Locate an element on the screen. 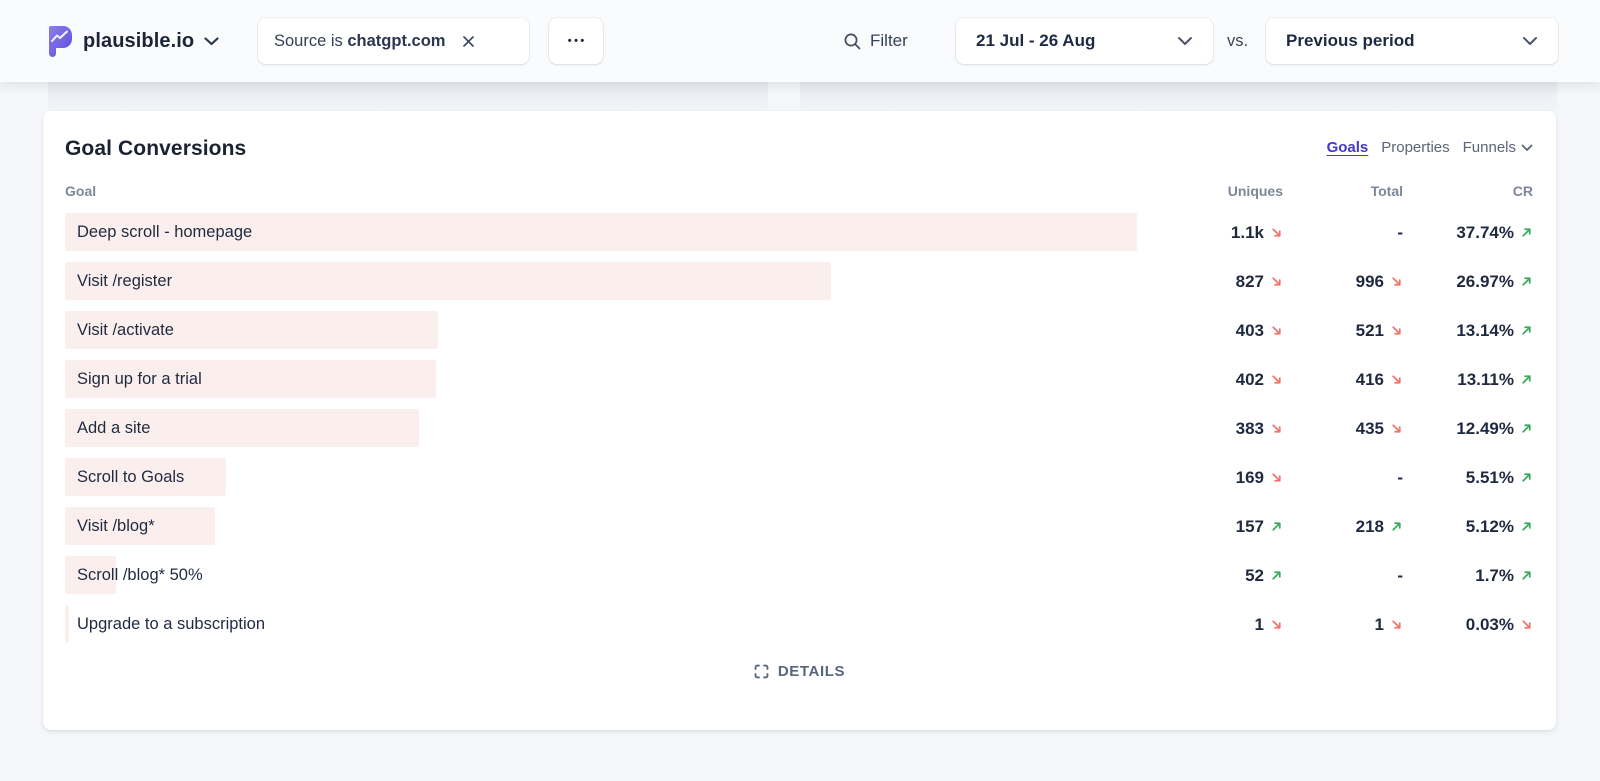  active-filter-chip: Source is chatgpt.com is located at coordinates (393, 41).